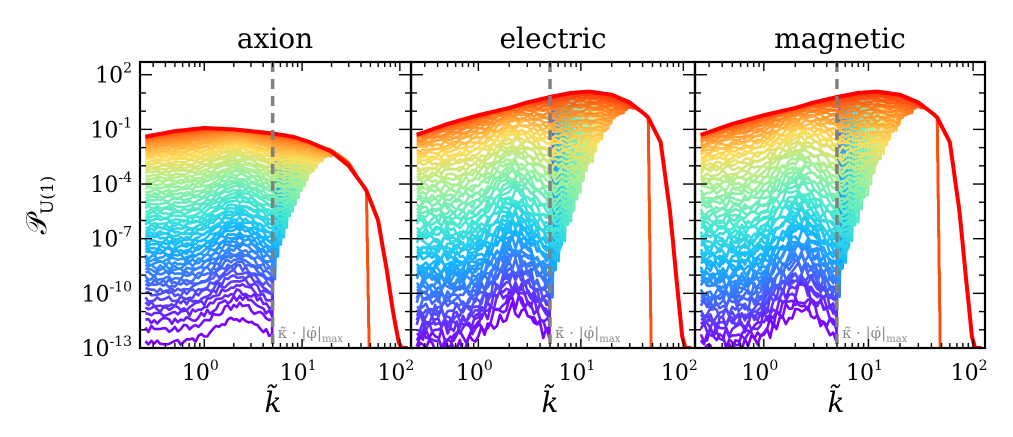 Image resolution: width=1013 pixels, height=437 pixels. Describe the element at coordinates (125, 178) in the screenshot. I see `y-tick-exp: -4` at that location.